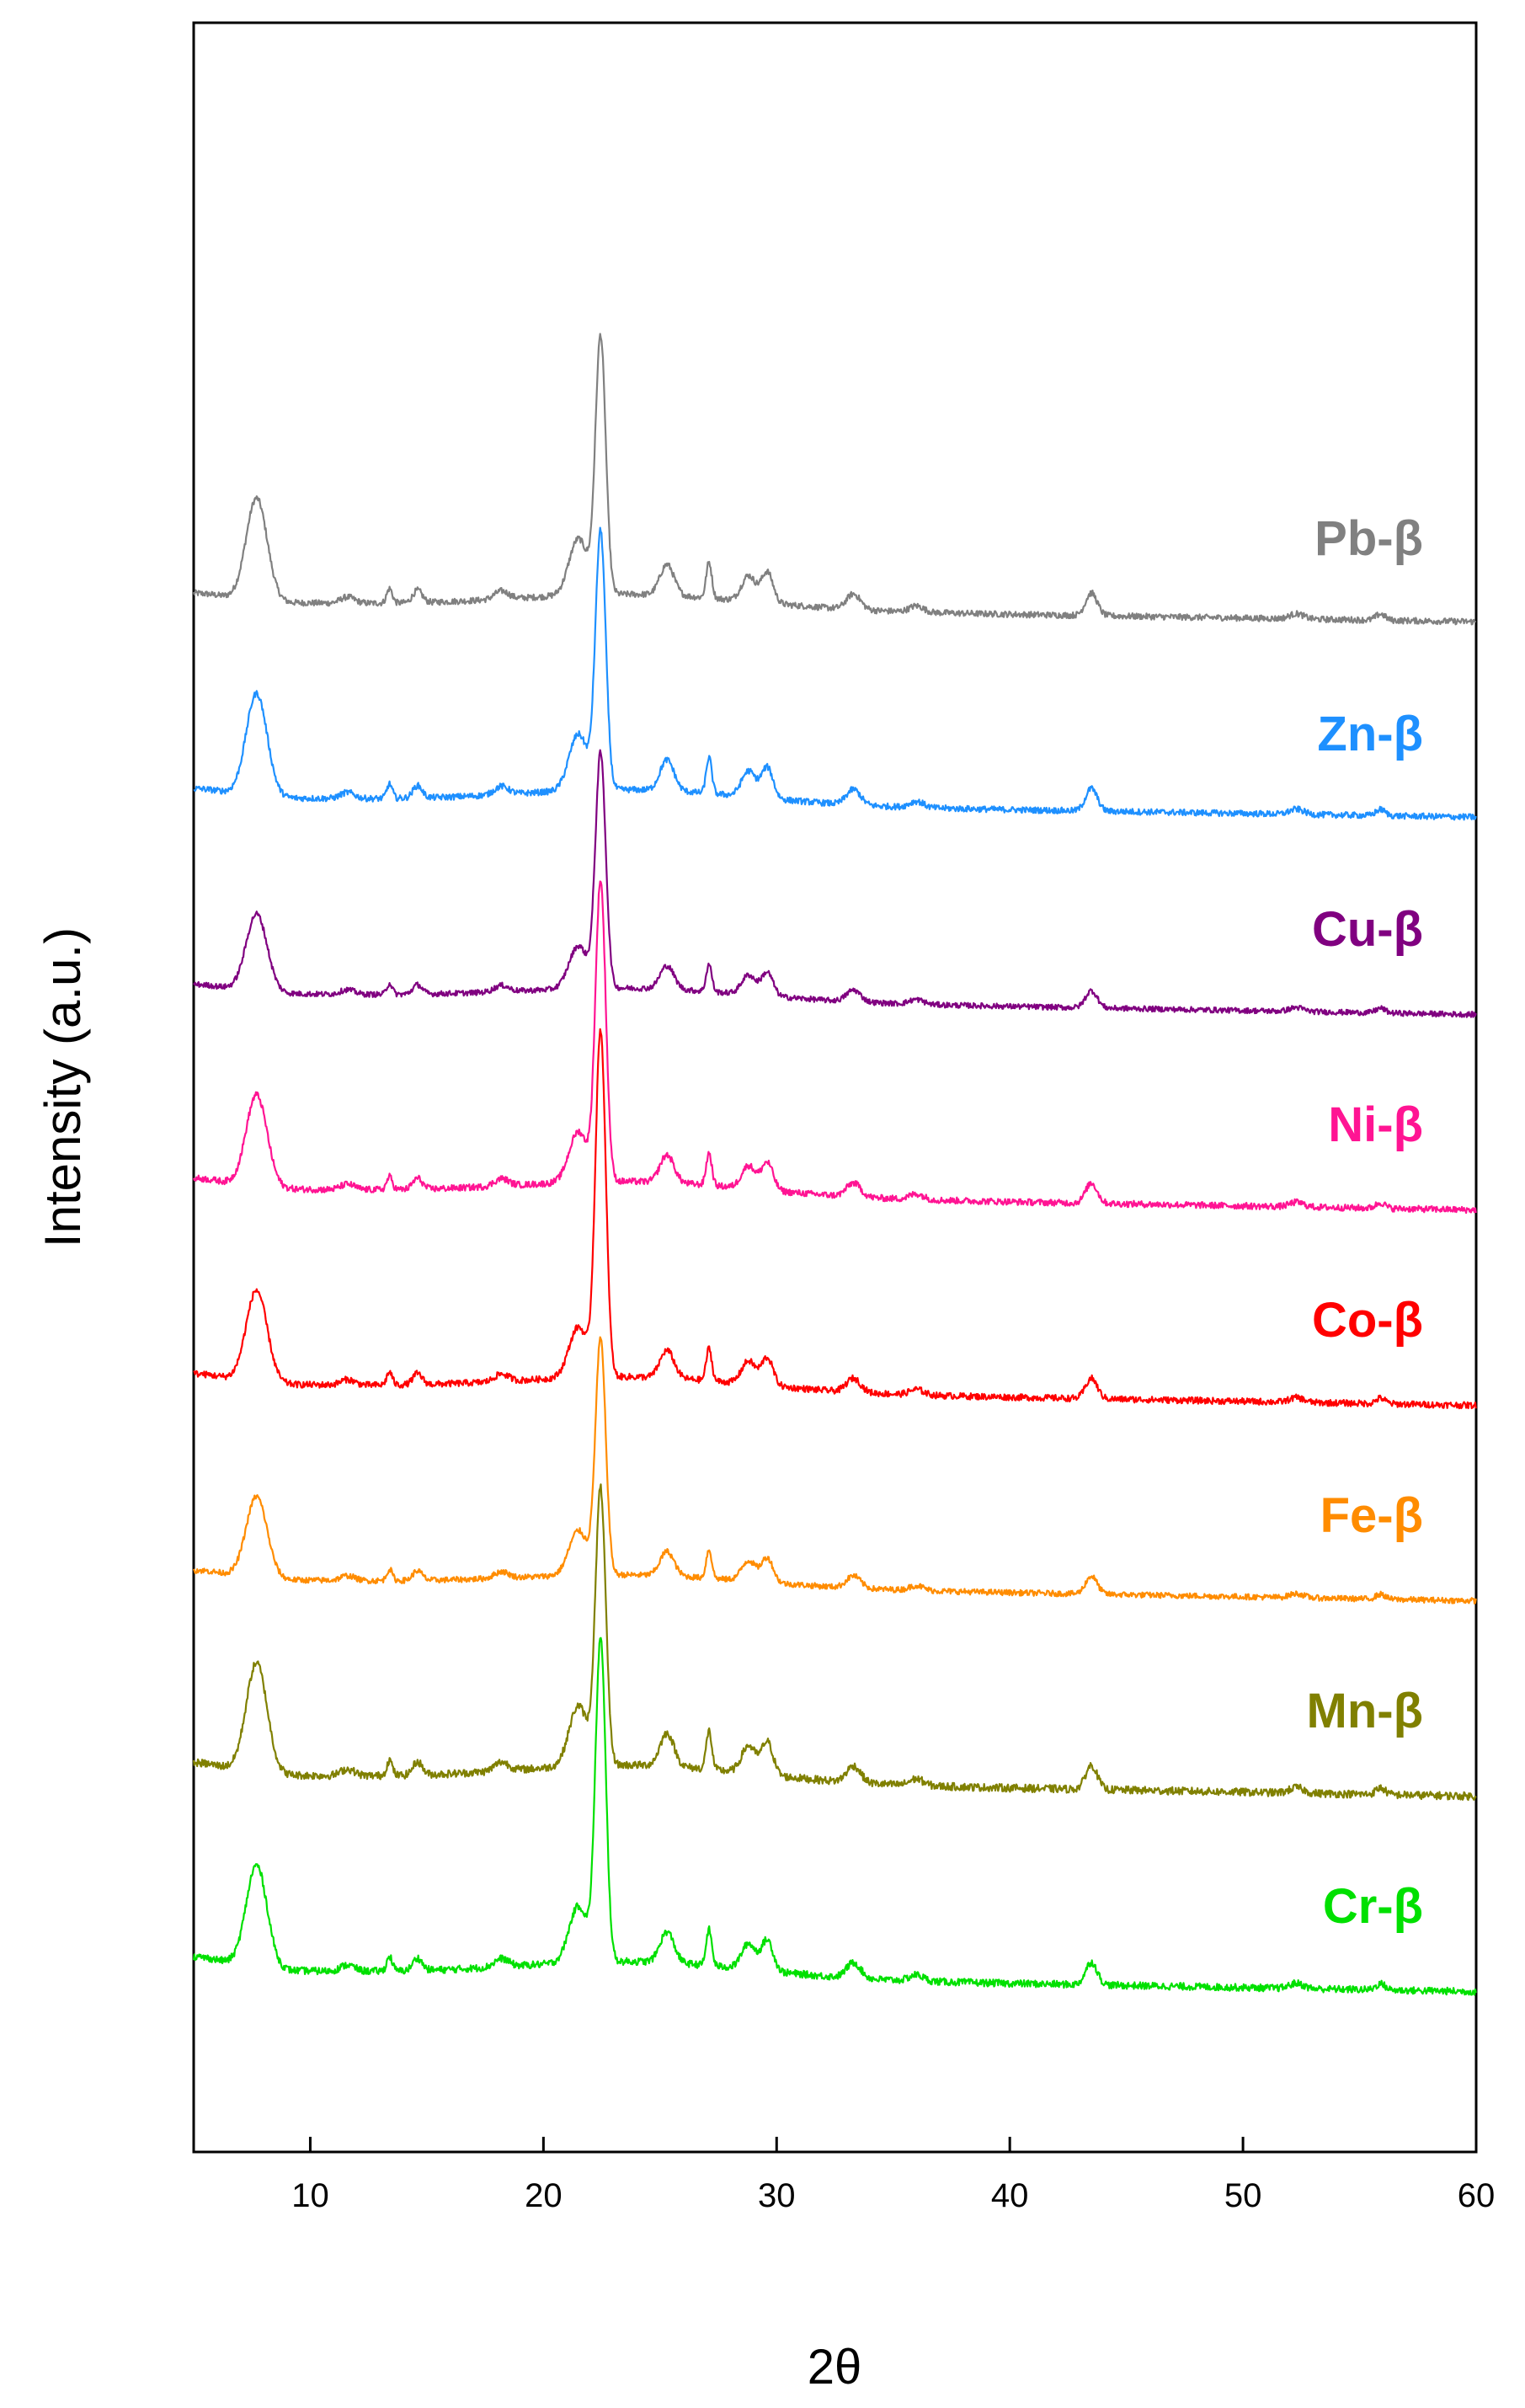  What do you see at coordinates (544, 2195) in the screenshot?
I see `x-tick-label-1: 20` at bounding box center [544, 2195].